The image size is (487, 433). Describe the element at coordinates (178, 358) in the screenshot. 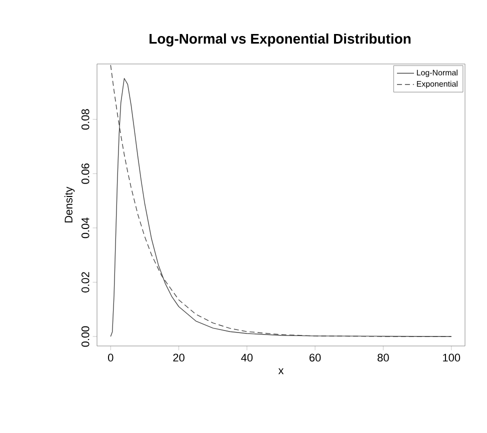

I see `x-tick-label: 20` at that location.